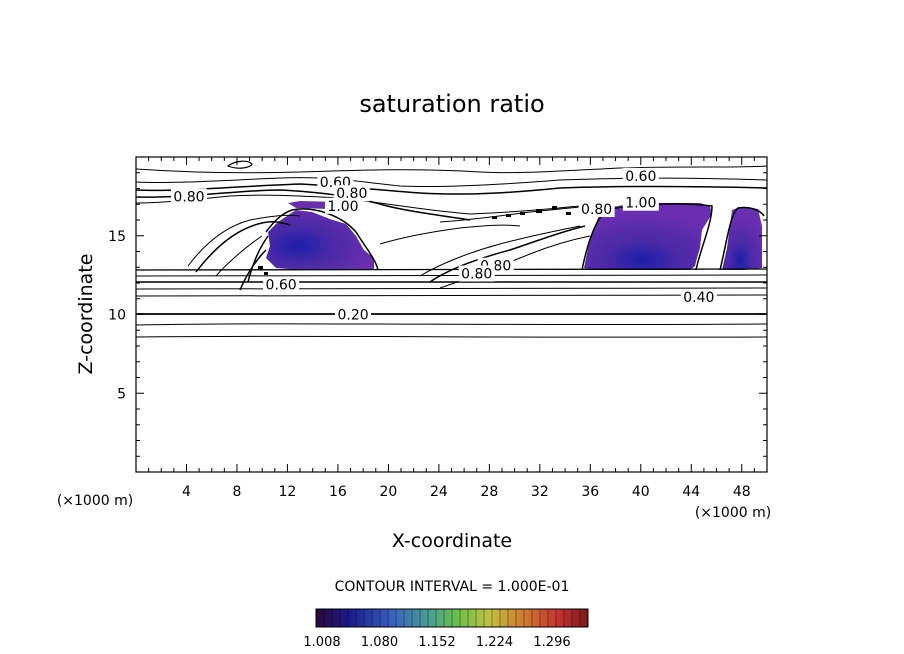  What do you see at coordinates (236, 492) in the screenshot?
I see `x-tick-label: 8` at bounding box center [236, 492].